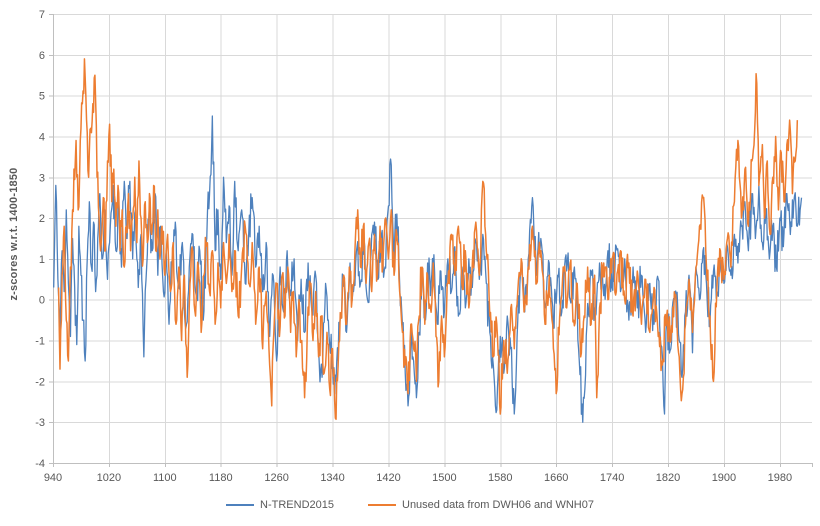 This screenshot has width=820, height=526. What do you see at coordinates (42, 301) in the screenshot?
I see `svg-text: 0` at bounding box center [42, 301].